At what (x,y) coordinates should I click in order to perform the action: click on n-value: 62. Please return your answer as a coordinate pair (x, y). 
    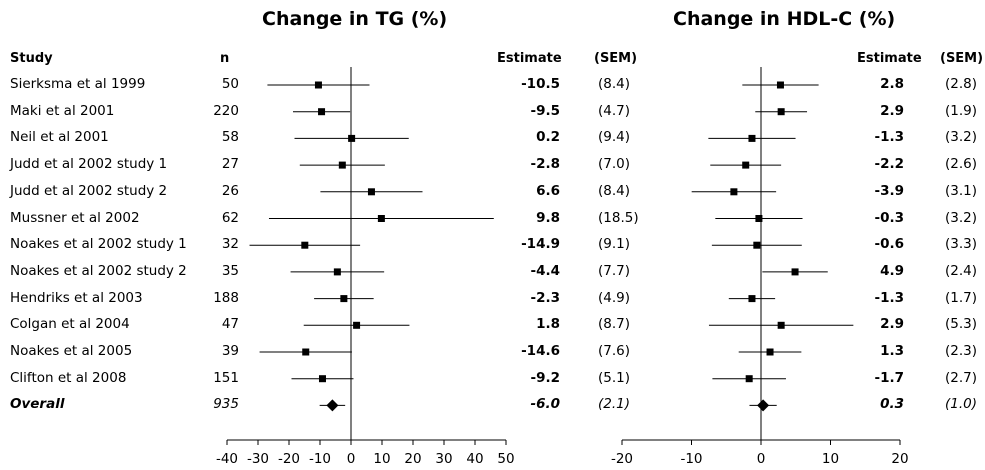
    Looking at the image, I should click on (230, 217).